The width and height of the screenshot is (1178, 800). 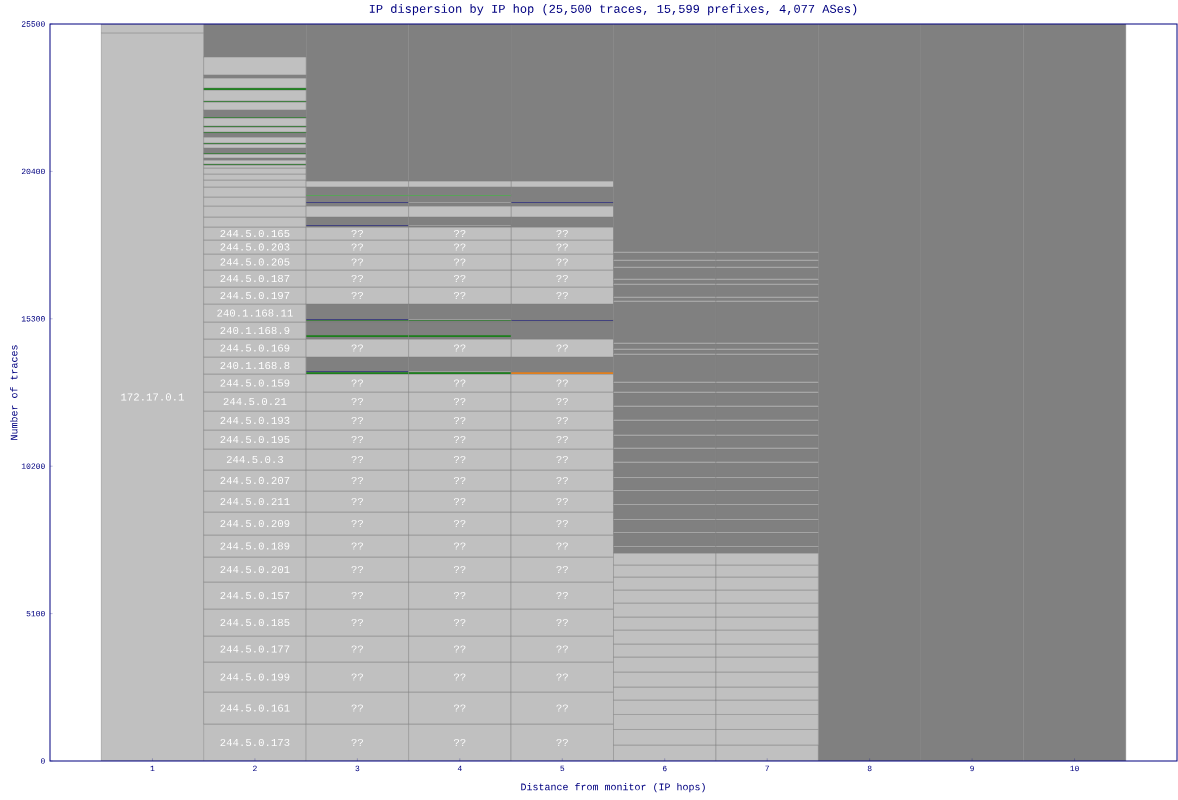 I want to click on data-label: 244.5.0.205, so click(x=255, y=262).